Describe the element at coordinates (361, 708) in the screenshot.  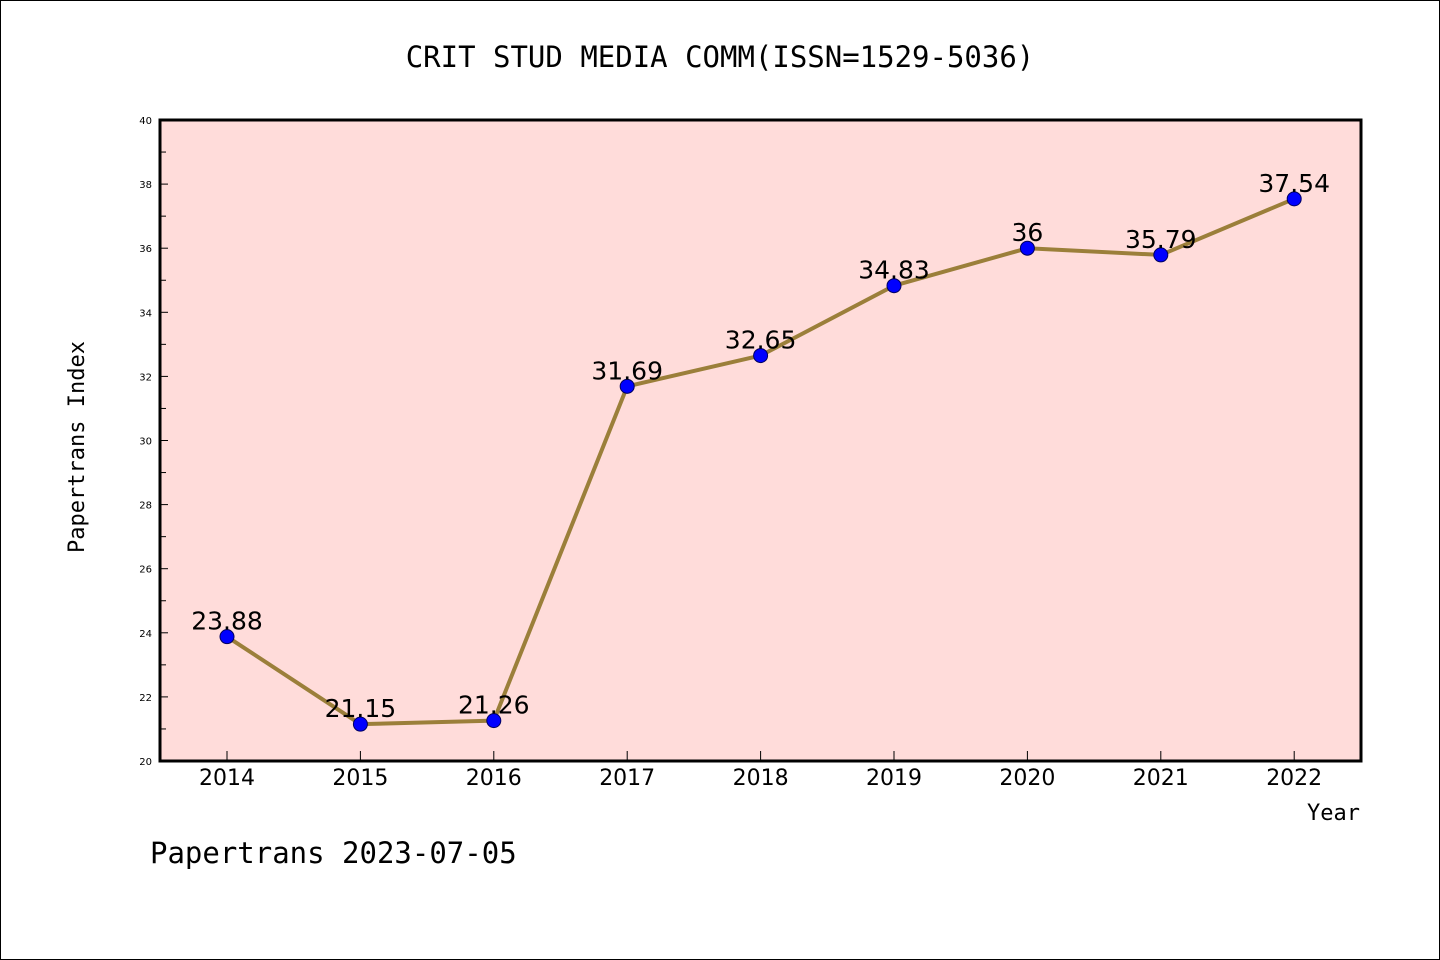
I see `data-label: 21.15` at that location.